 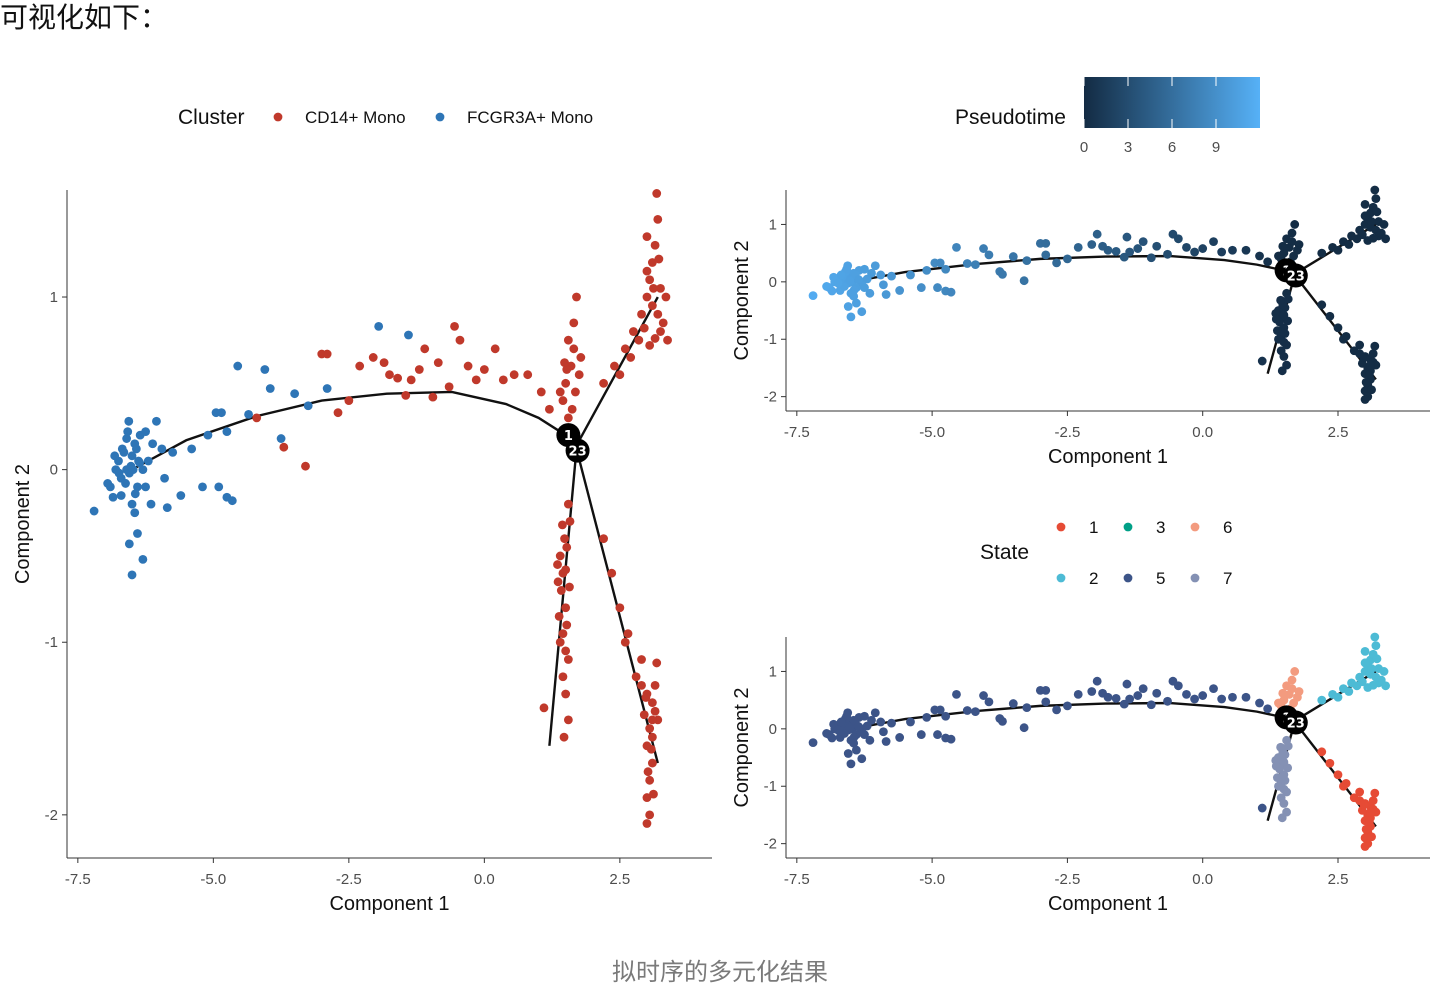 I want to click on figure-caption: 拟时序的多元化结果, so click(x=720, y=972).